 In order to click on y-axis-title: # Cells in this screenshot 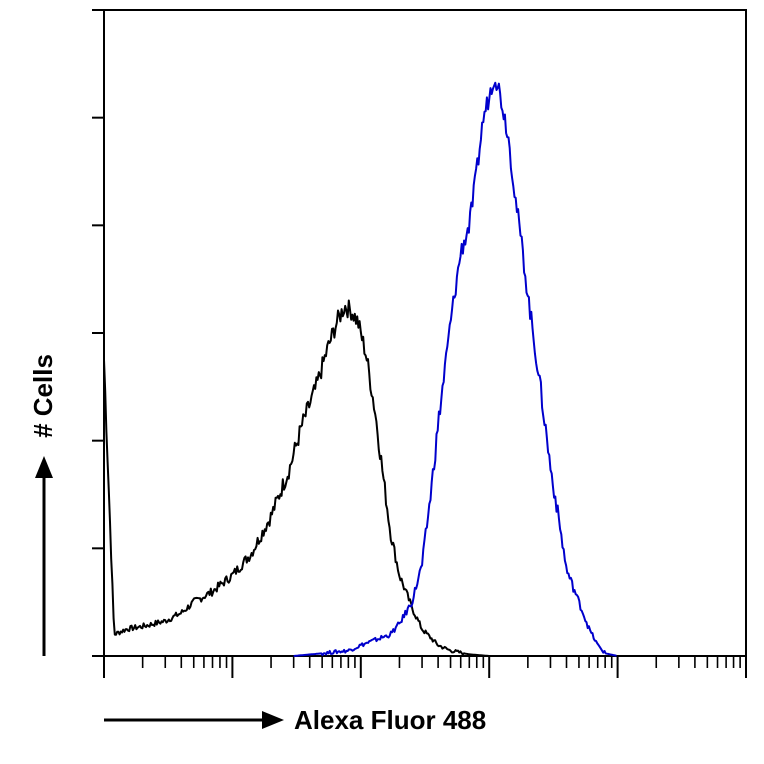, I will do `click(43, 396)`.